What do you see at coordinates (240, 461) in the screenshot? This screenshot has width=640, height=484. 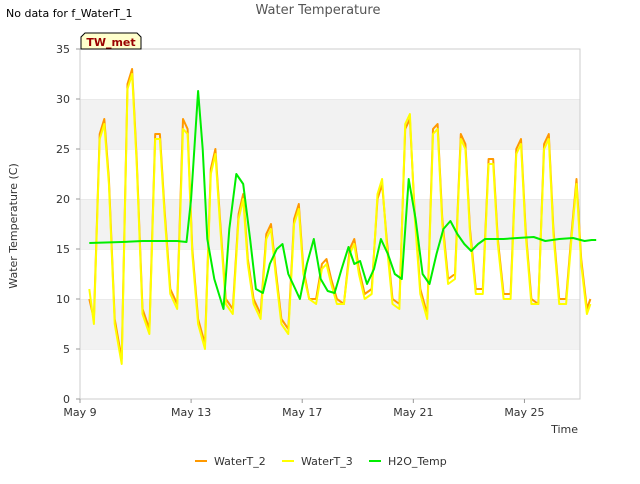 I see `legend-label-watert-2: WaterT_2` at bounding box center [240, 461].